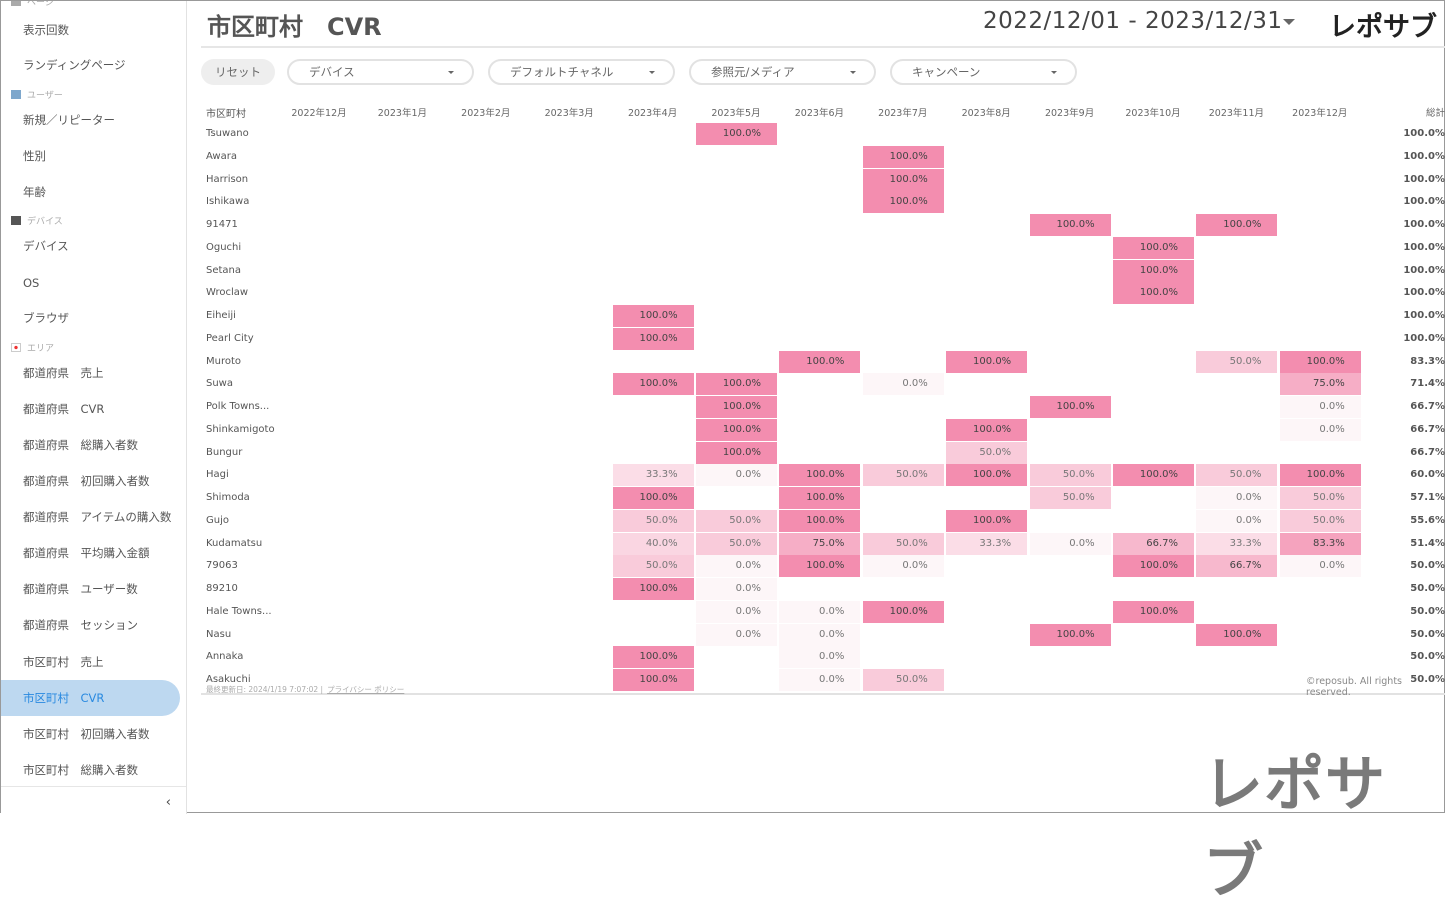  I want to click on column-header: 2023年12月, so click(1320, 113).